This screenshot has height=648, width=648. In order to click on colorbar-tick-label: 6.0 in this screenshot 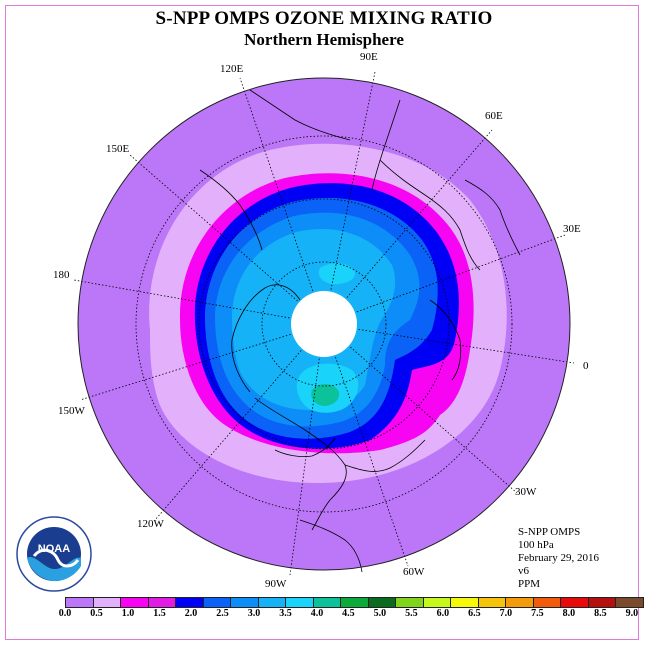, I will do `click(443, 613)`.